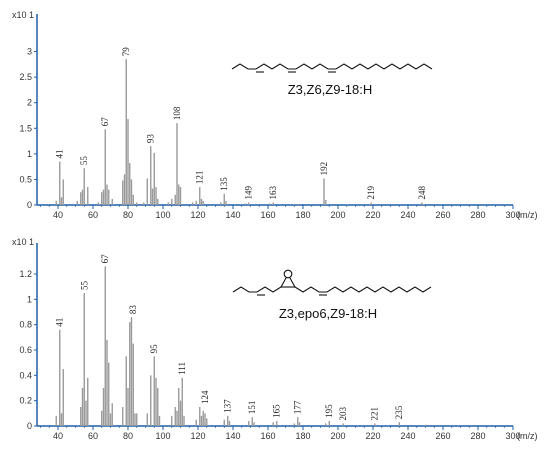 The height and width of the screenshot is (450, 550). Describe the element at coordinates (375, 414) in the screenshot. I see `peak-label: 221` at that location.